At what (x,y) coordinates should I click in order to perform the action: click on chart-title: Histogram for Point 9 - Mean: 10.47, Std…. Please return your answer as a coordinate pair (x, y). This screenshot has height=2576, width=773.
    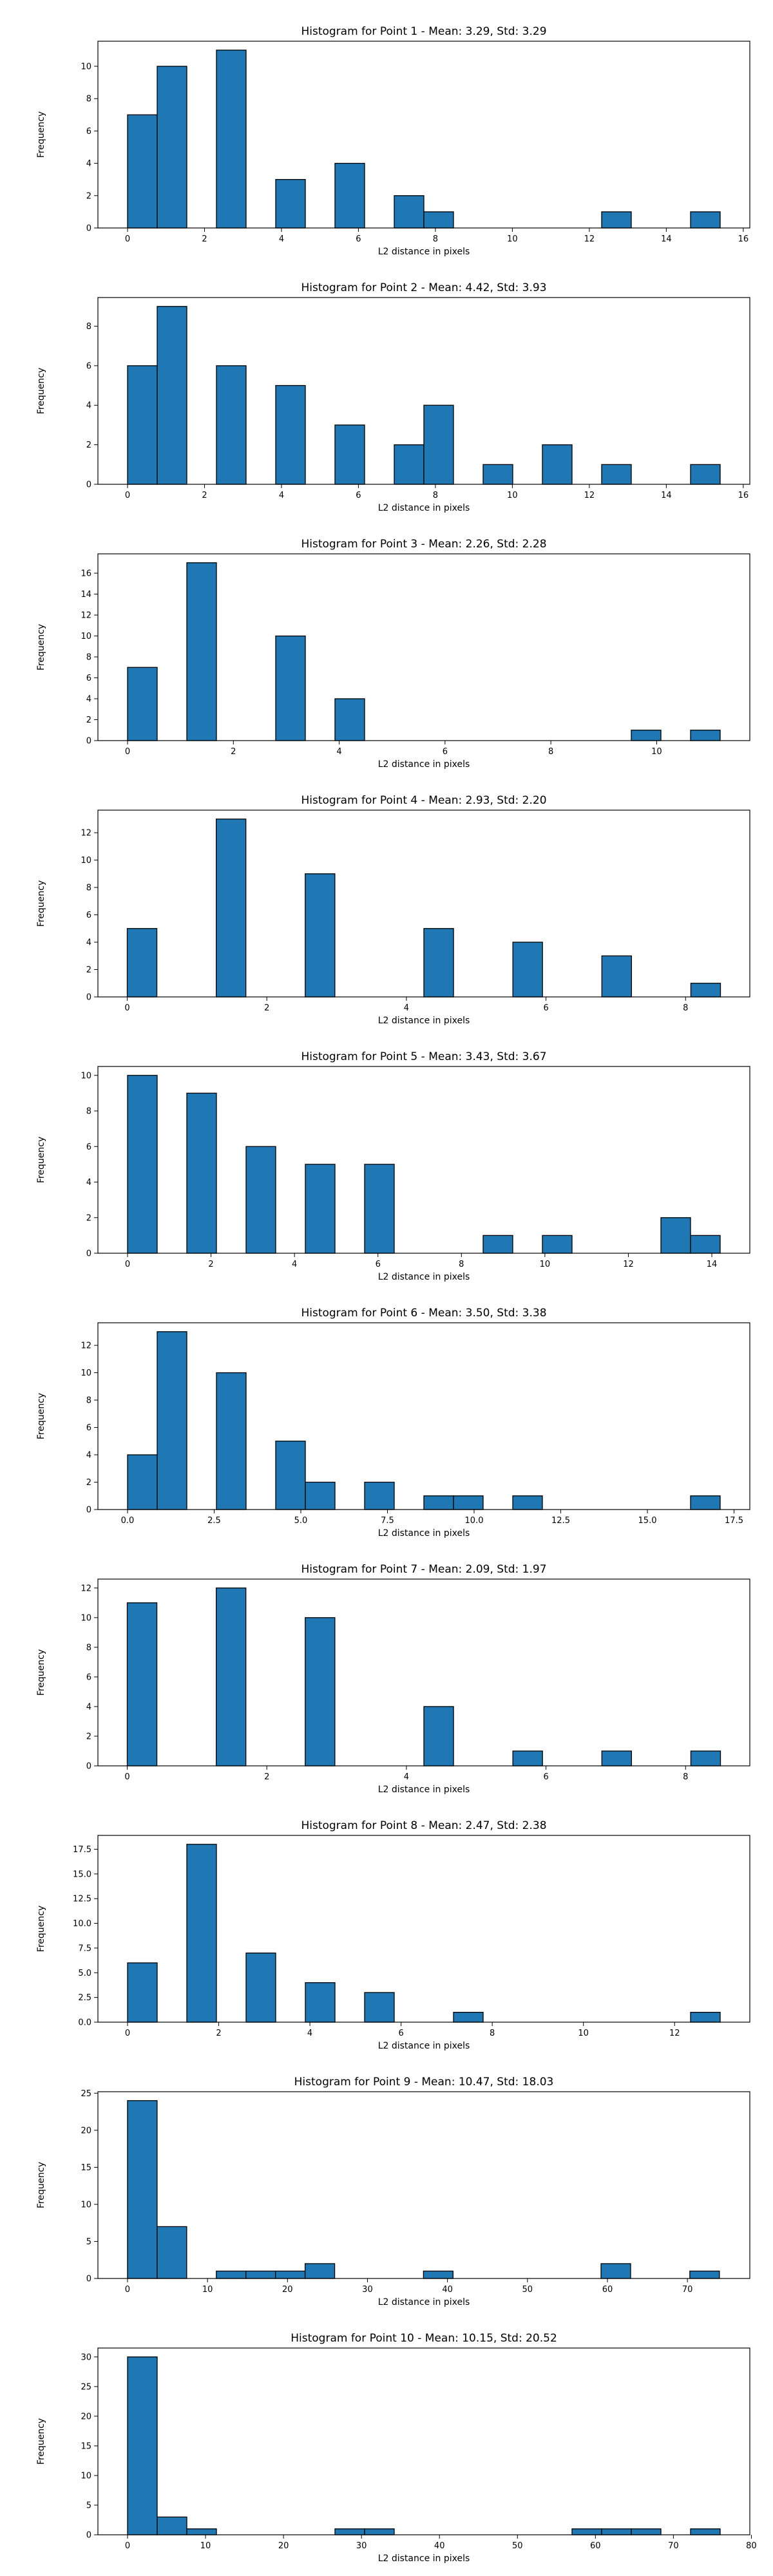
    Looking at the image, I should click on (424, 2082).